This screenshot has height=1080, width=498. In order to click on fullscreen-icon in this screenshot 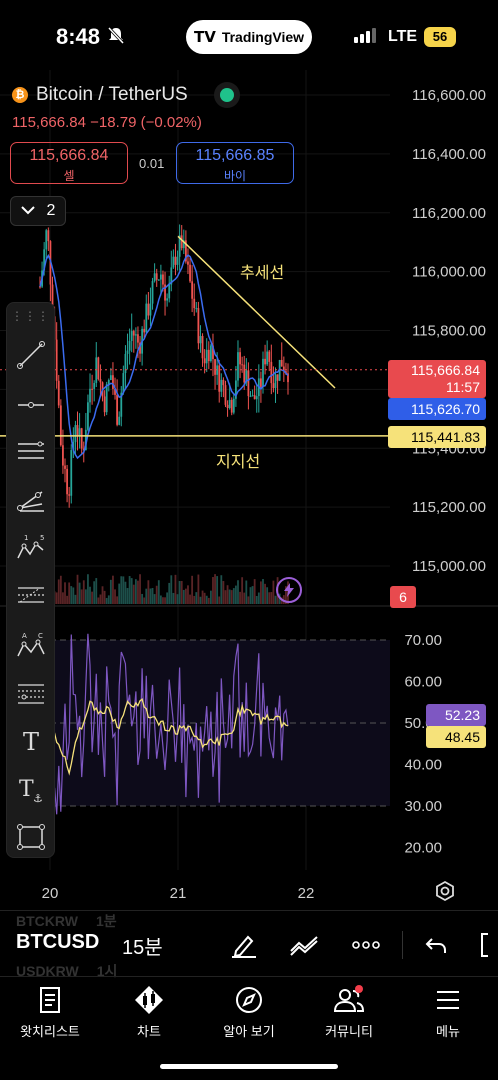, I will do `click(488, 945)`.